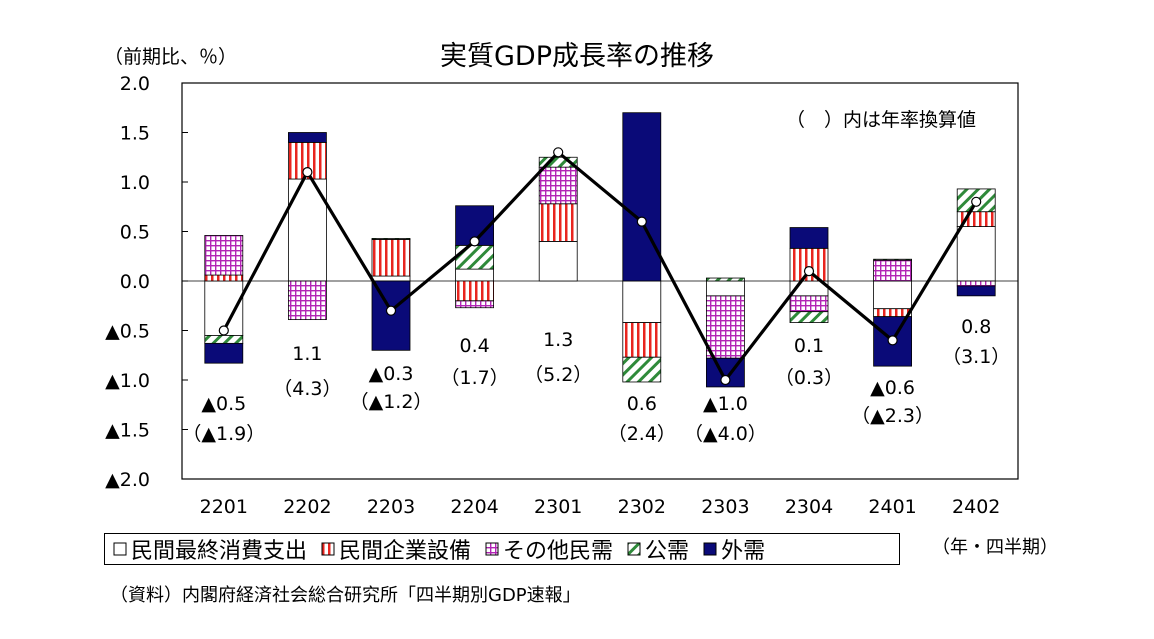  I want to click on legend-label: 公需, so click(667, 551).